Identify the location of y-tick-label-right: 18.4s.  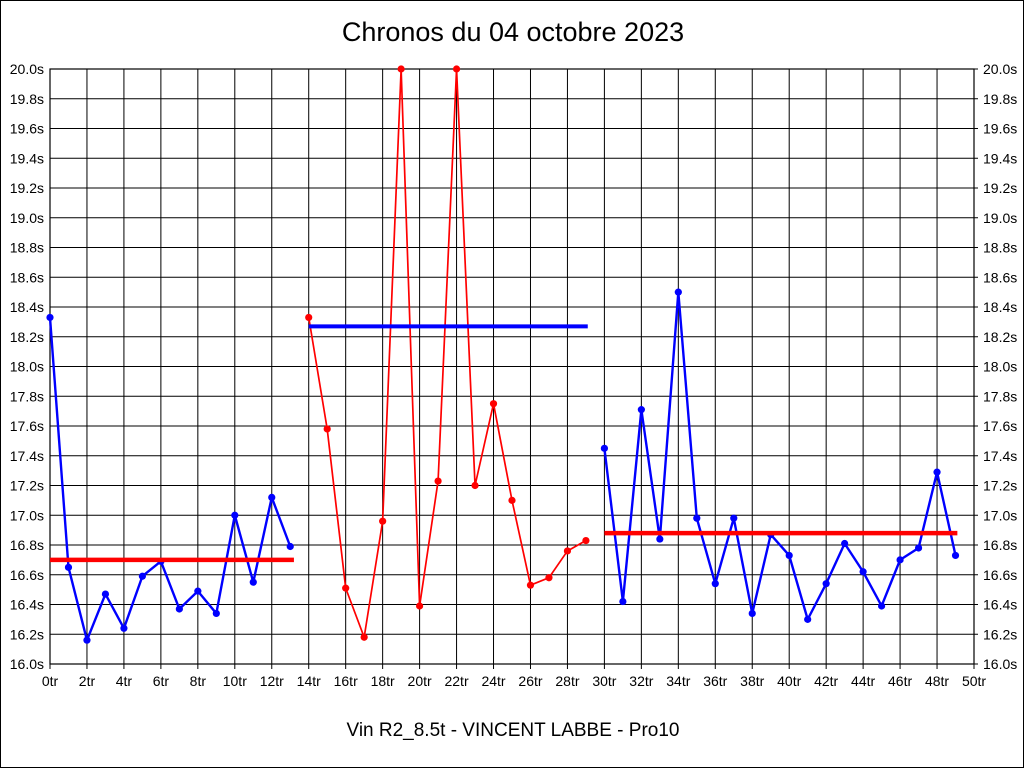
(1000, 307).